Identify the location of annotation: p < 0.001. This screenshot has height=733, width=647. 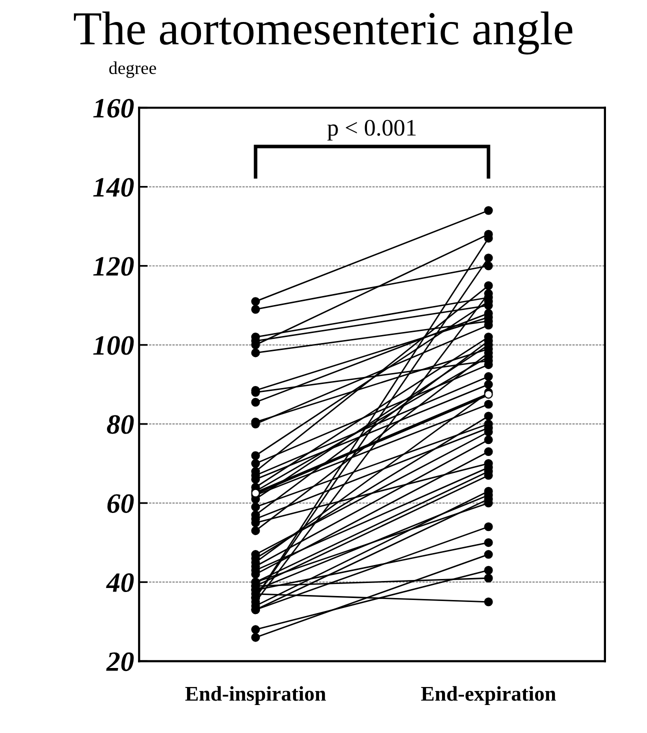
(371, 130).